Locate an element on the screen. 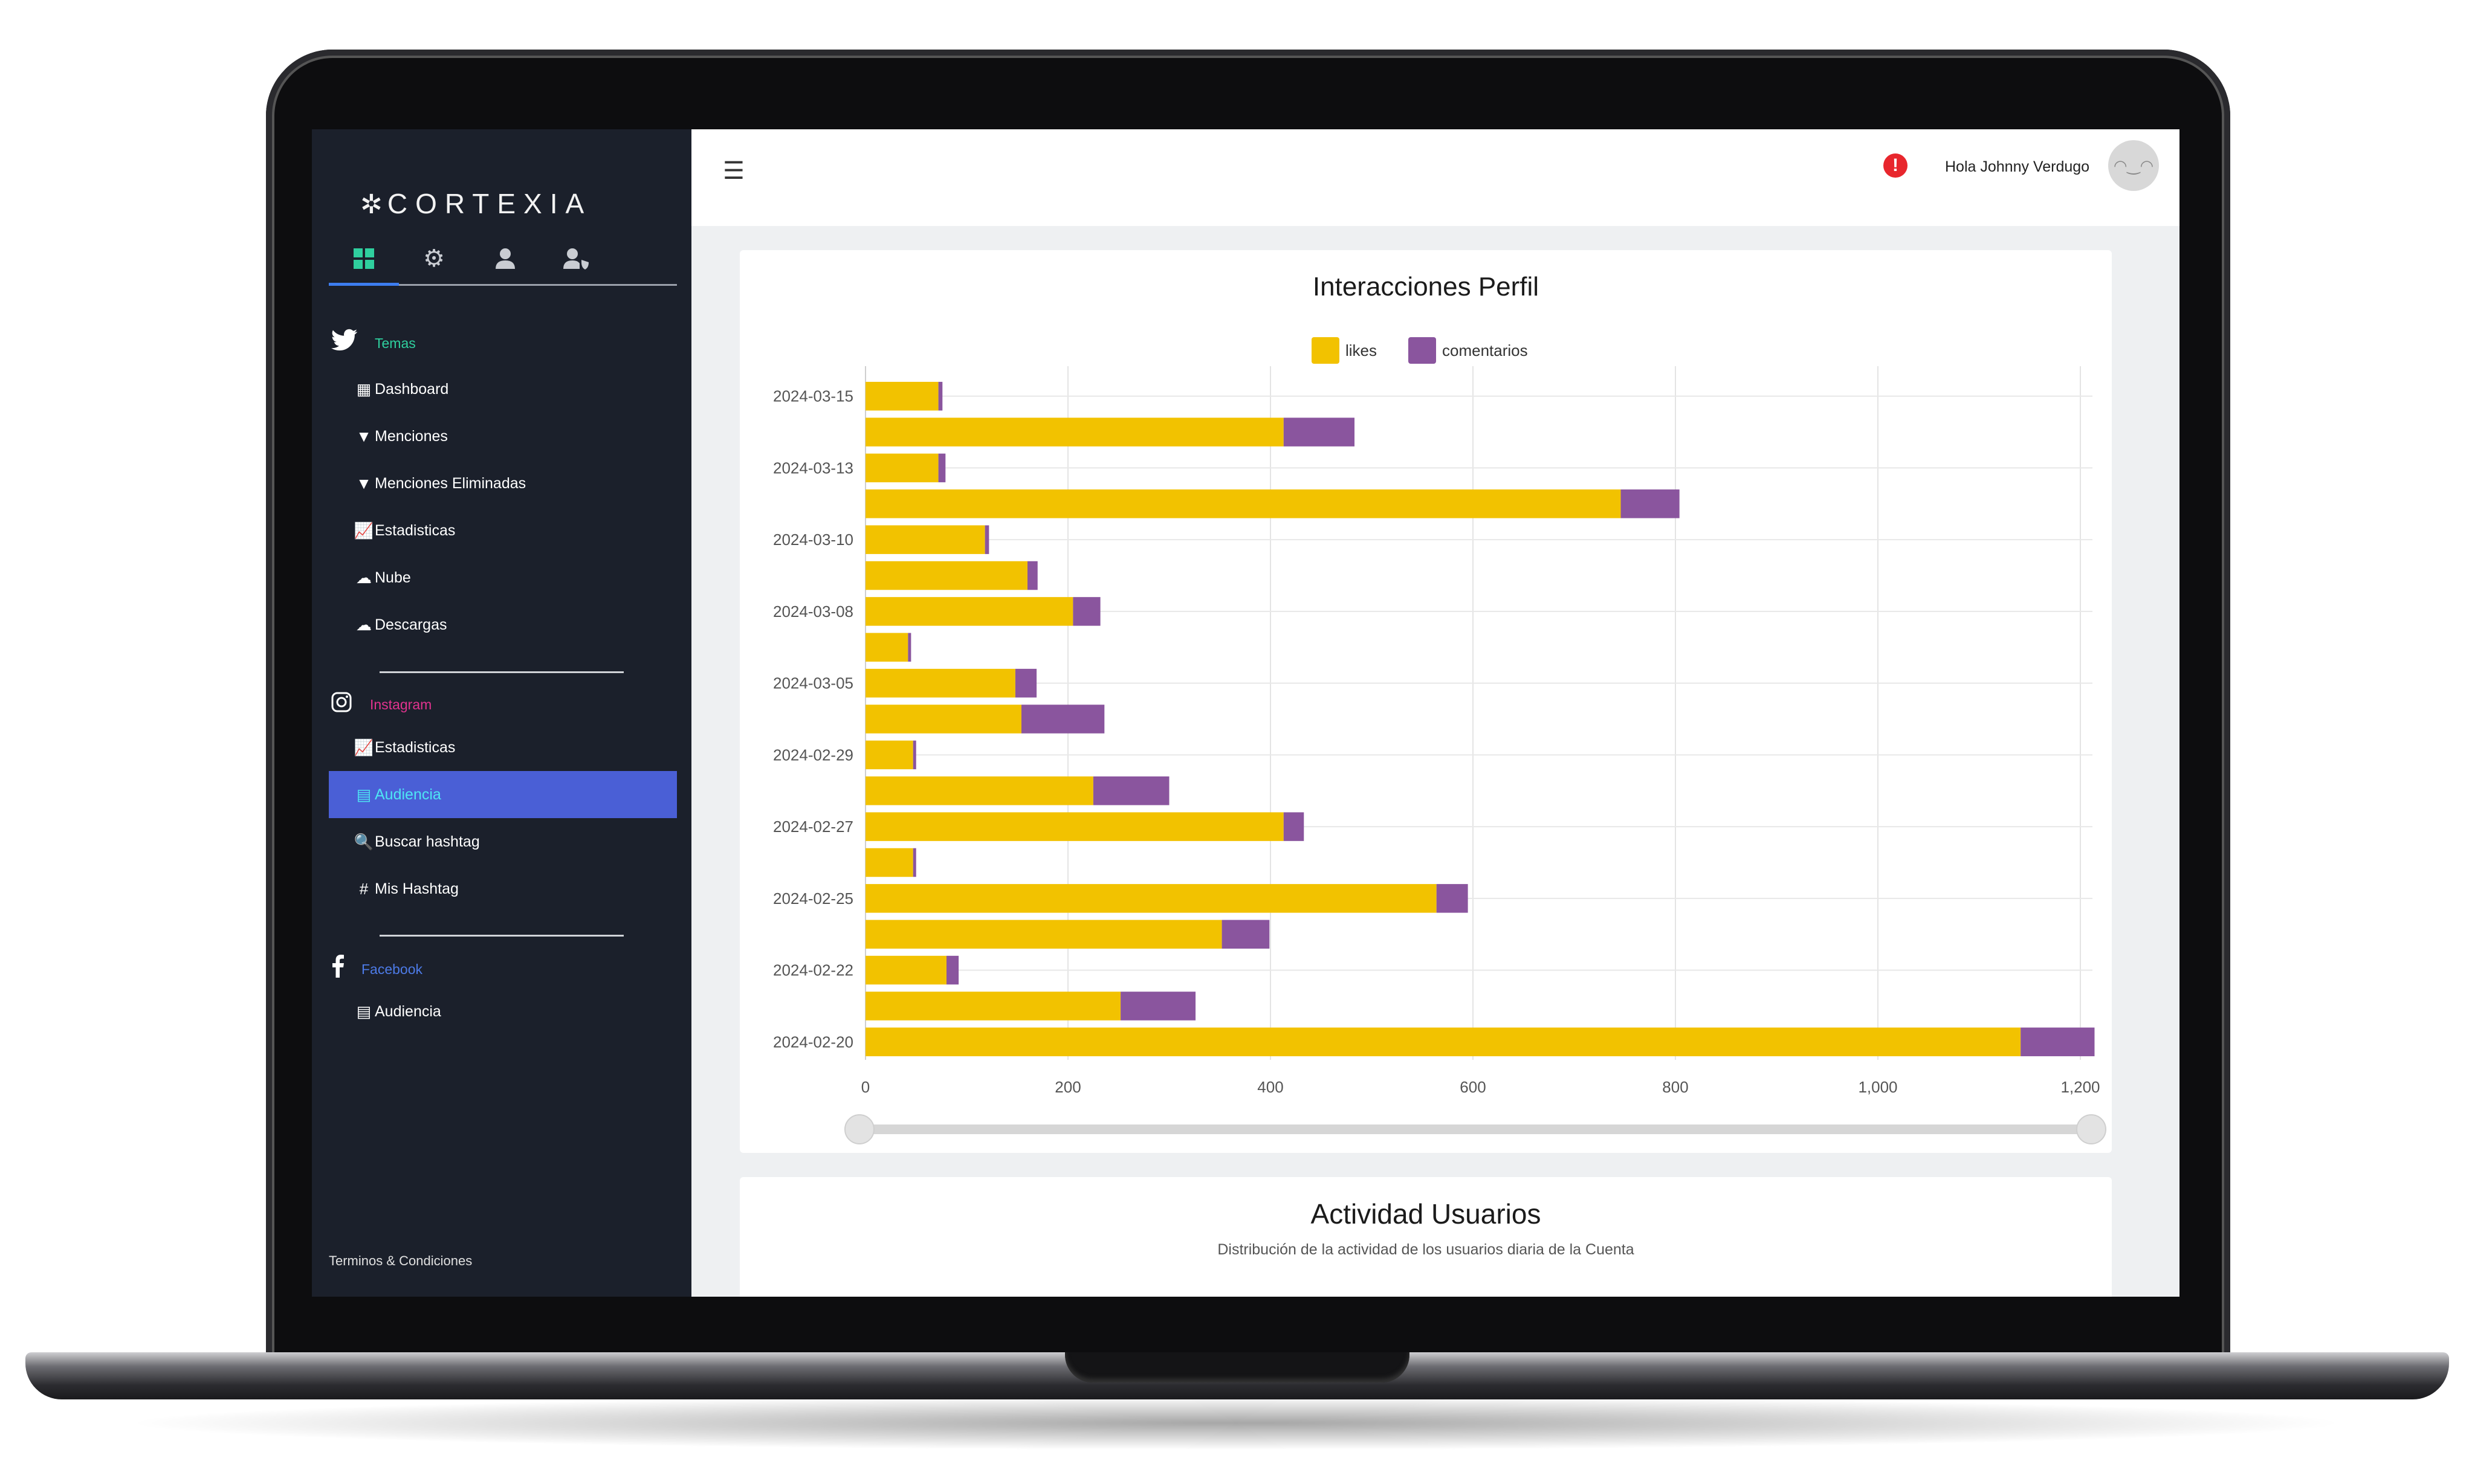 The width and height of the screenshot is (2469, 1484). alert-icon: ! is located at coordinates (1895, 166).